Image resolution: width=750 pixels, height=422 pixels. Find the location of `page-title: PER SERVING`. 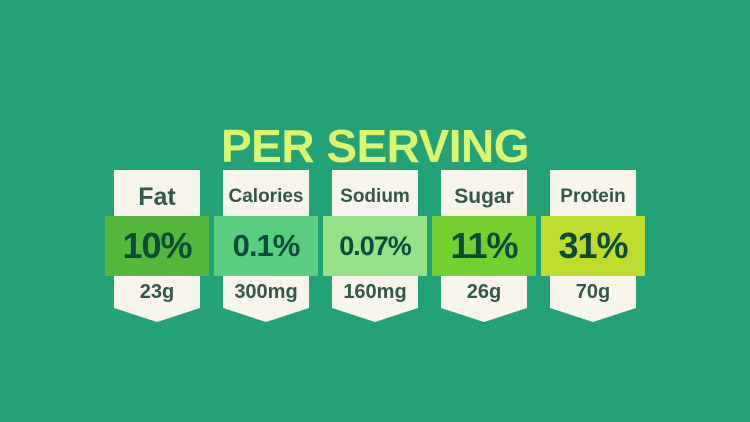

page-title: PER SERVING is located at coordinates (375, 145).